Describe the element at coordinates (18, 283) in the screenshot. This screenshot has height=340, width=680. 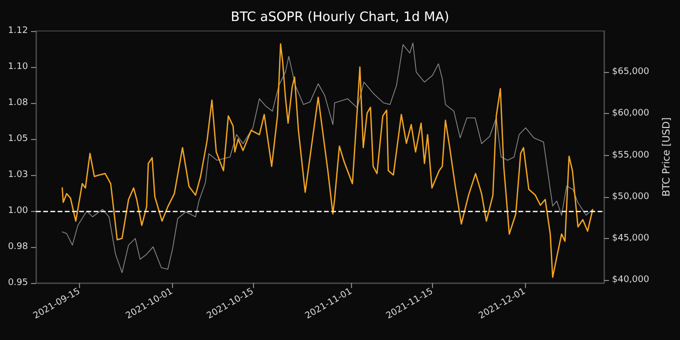
I see `y-tick-label: 0.95` at that location.